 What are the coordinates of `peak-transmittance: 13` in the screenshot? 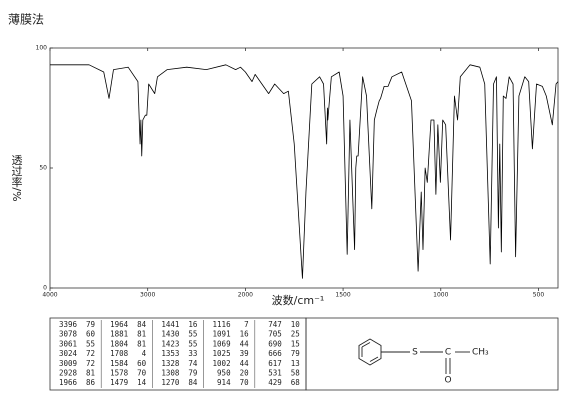 It's located at (295, 363).